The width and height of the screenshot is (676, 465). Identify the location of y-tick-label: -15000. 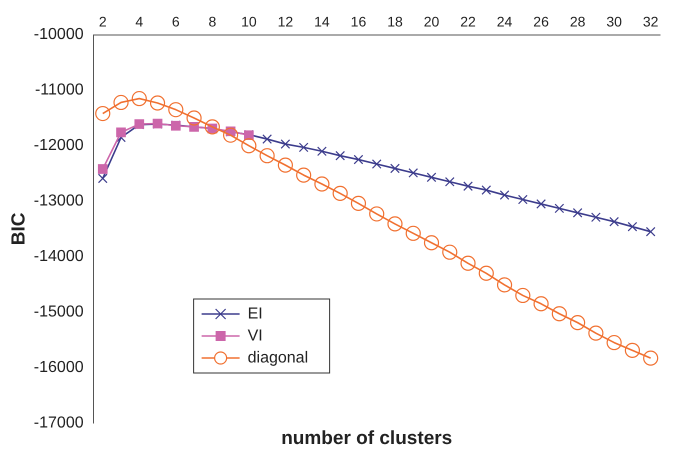
(59, 311).